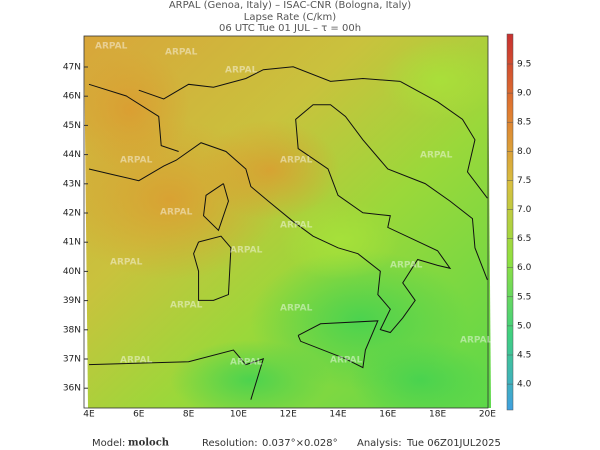 Image resolution: width=600 pixels, height=450 pixels. What do you see at coordinates (72, 97) in the screenshot?
I see `lat-label: 46N` at bounding box center [72, 97].